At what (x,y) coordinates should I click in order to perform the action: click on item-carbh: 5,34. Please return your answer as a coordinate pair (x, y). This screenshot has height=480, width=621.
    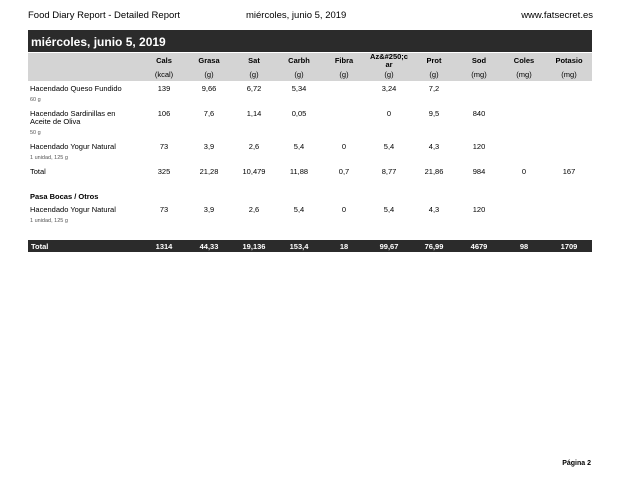
    Looking at the image, I should click on (299, 88).